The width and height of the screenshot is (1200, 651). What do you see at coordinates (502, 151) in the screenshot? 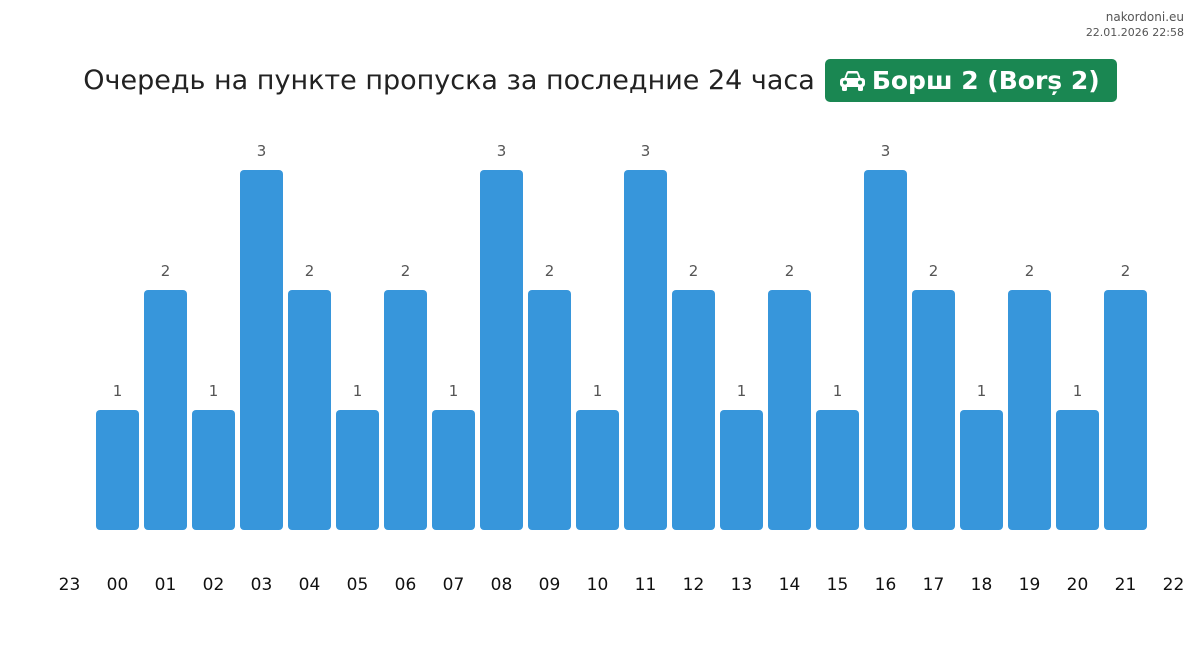
I see `data-label-08: 3` at bounding box center [502, 151].